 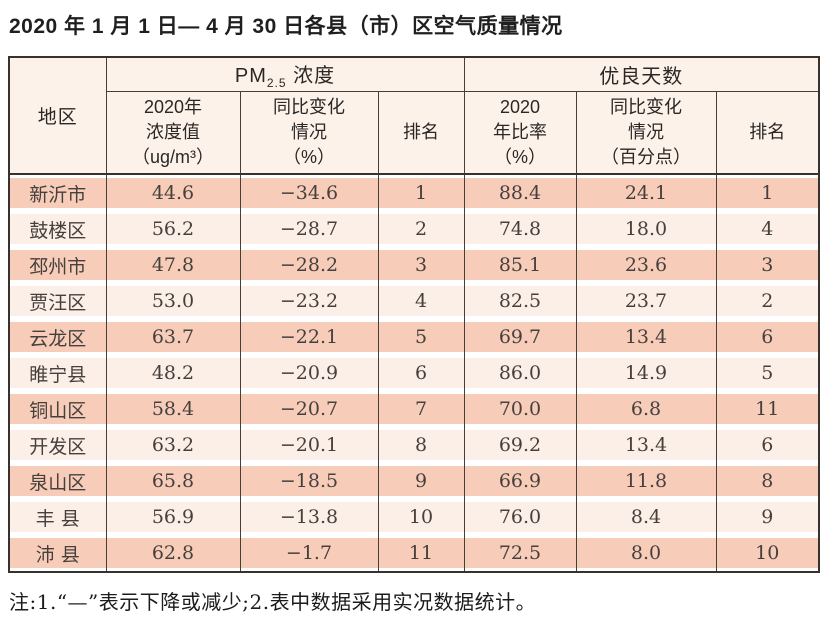 What do you see at coordinates (421, 337) in the screenshot?
I see `cell-pm-rank: 5` at bounding box center [421, 337].